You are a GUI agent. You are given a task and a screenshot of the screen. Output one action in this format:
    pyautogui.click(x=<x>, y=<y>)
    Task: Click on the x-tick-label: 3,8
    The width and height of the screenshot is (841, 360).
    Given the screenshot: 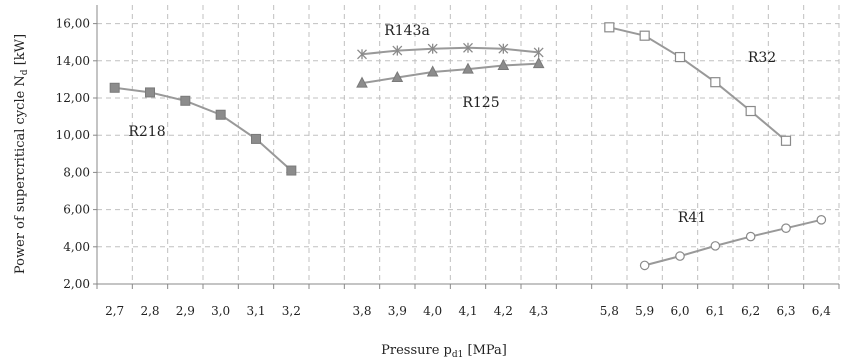 What is the action you would take?
    pyautogui.click(x=361, y=311)
    